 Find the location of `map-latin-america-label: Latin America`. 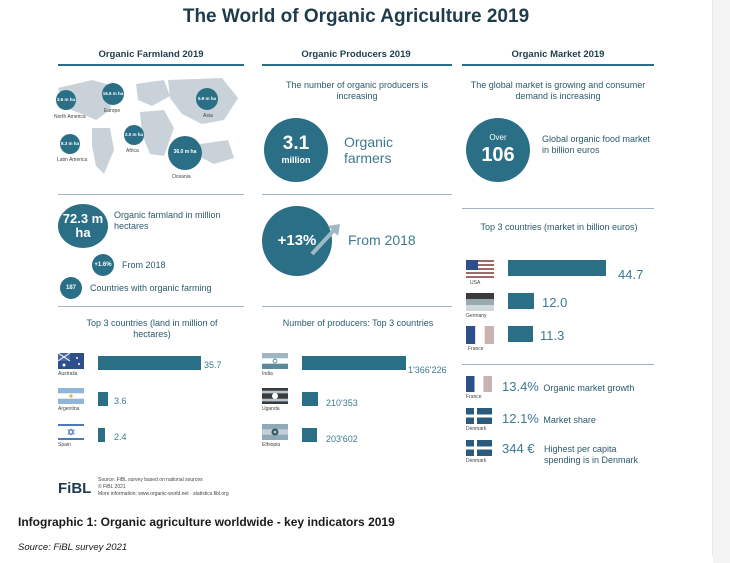

map-latin-america-label: Latin America is located at coordinates (72, 160).